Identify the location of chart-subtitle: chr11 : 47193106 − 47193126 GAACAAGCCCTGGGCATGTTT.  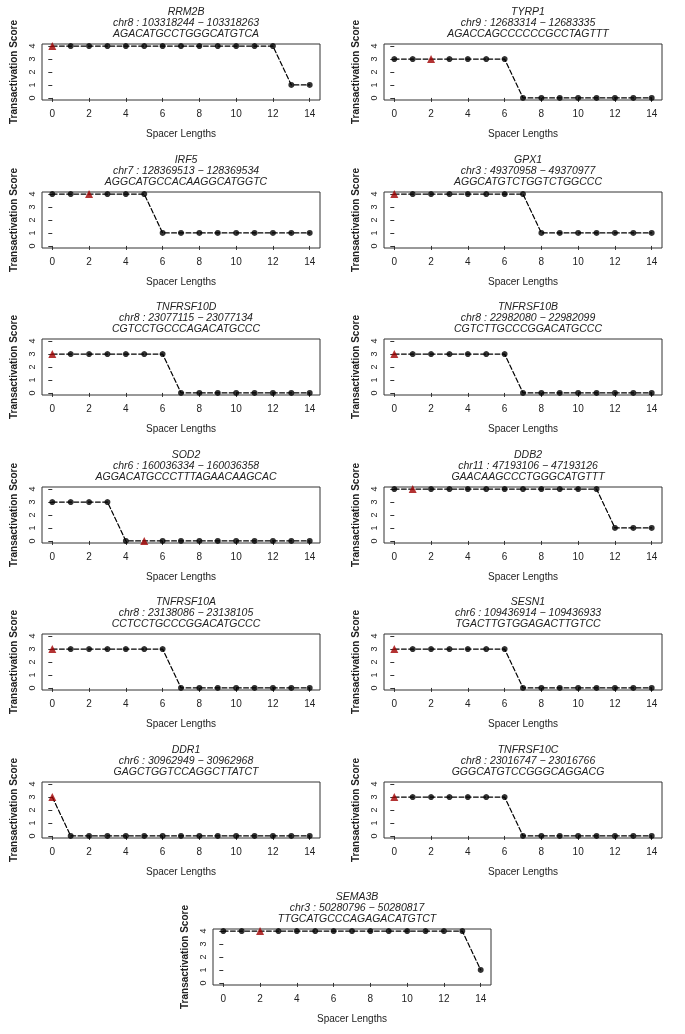
(529, 469).